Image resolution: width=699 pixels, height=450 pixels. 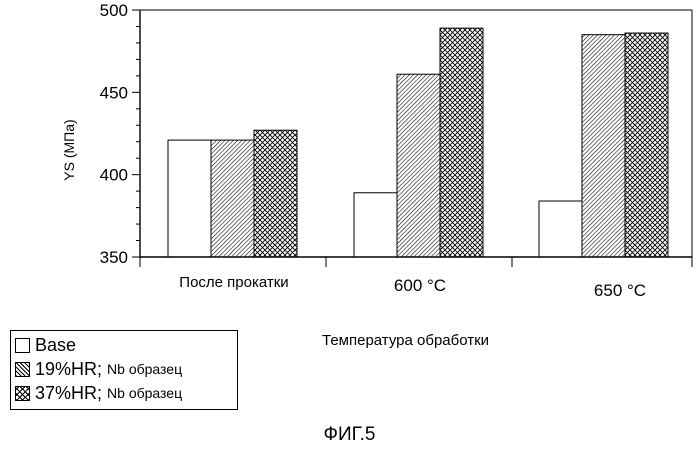 I want to click on x-tick-label: 650 °C, so click(x=620, y=290).